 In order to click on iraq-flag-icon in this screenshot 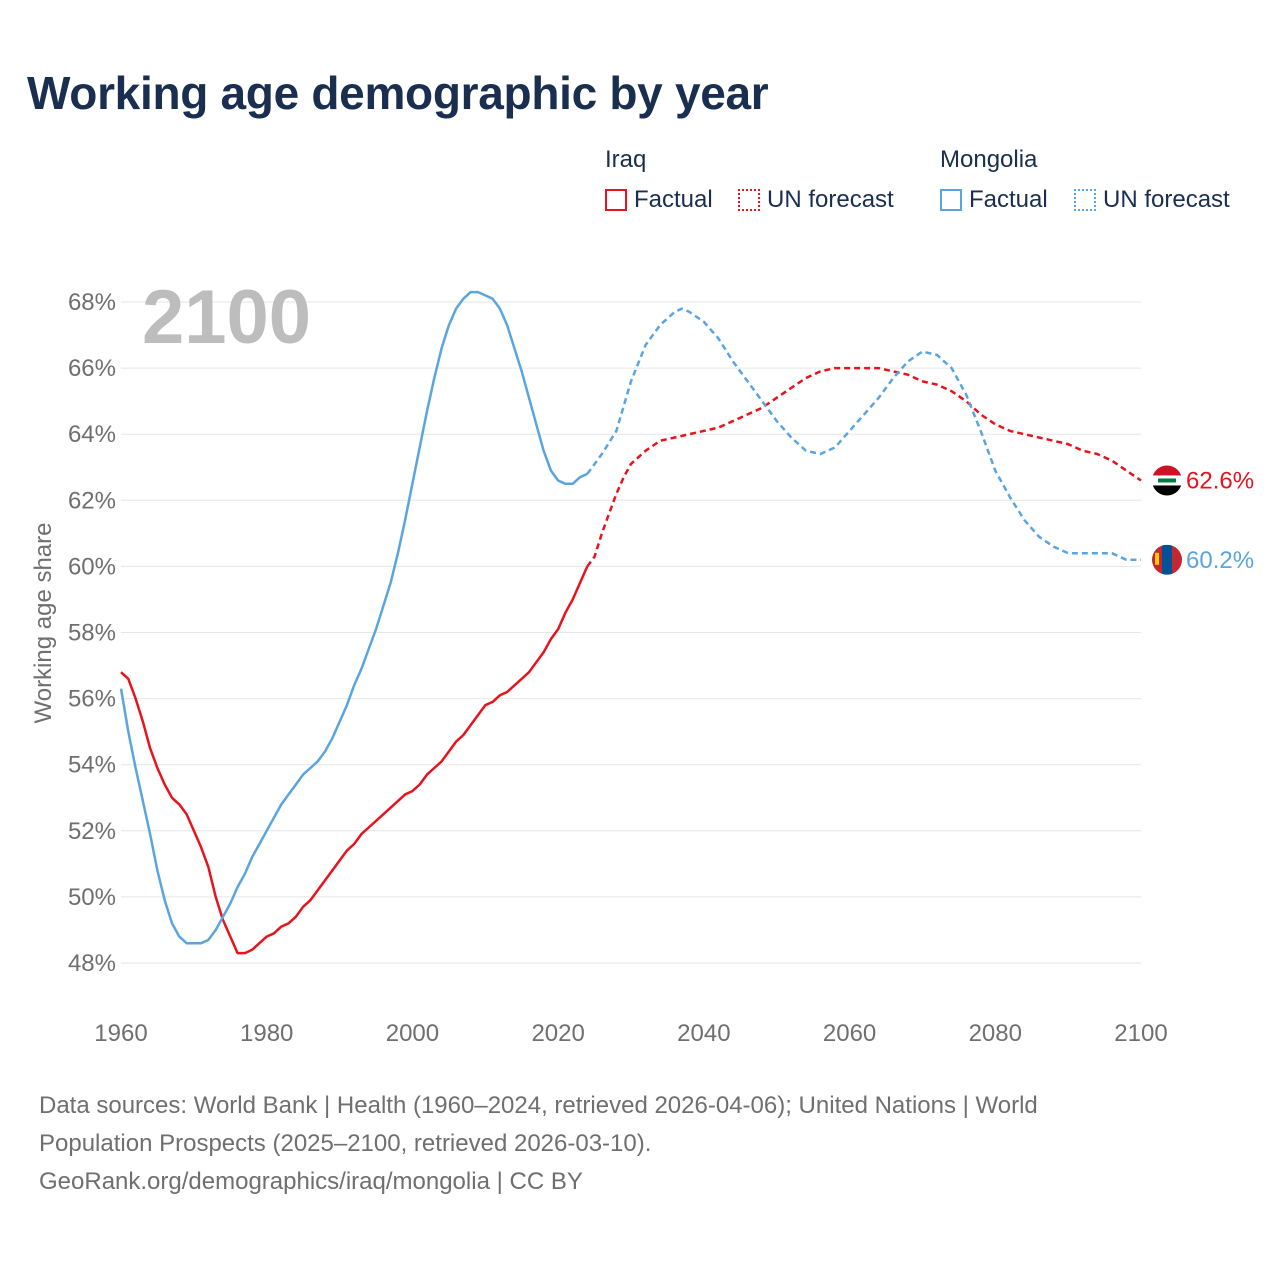, I will do `click(1167, 480)`.